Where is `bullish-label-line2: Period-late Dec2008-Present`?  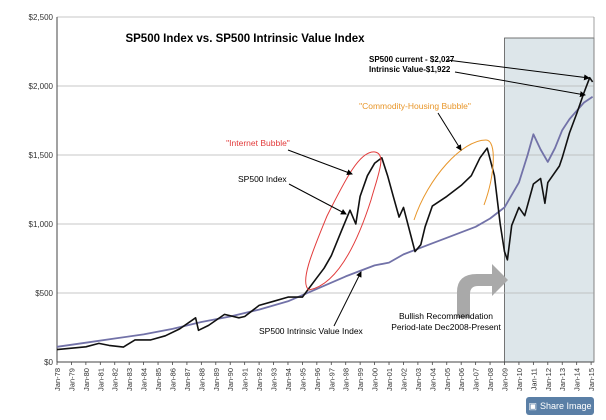 bullish-label-line2: Period-late Dec2008-Present is located at coordinates (446, 327).